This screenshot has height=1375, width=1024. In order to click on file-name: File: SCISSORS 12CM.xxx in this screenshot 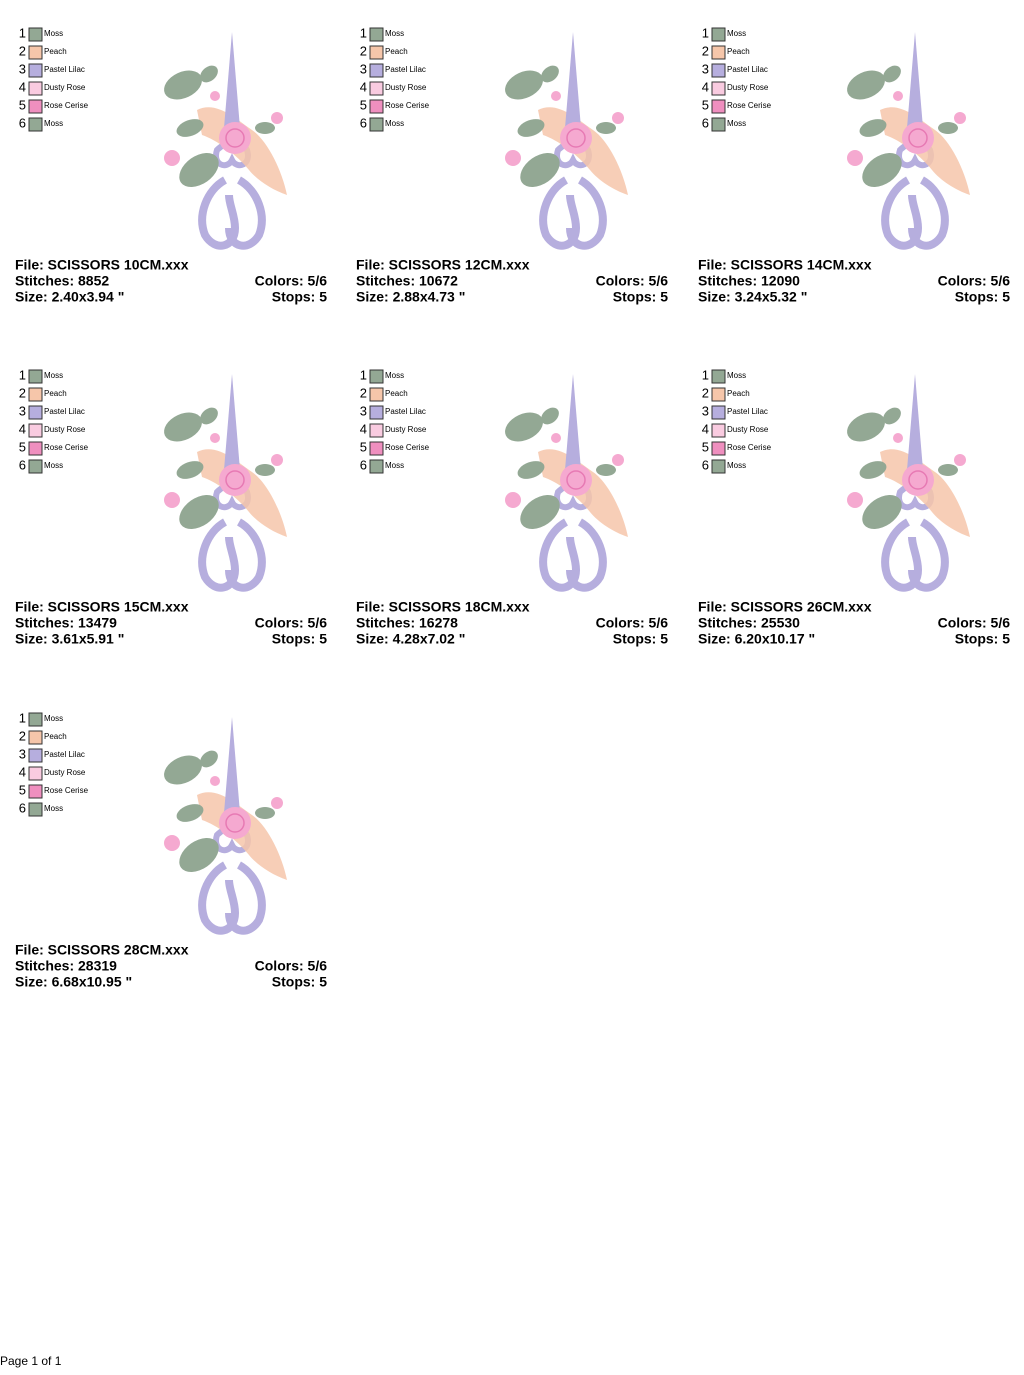, I will do `click(443, 265)`.